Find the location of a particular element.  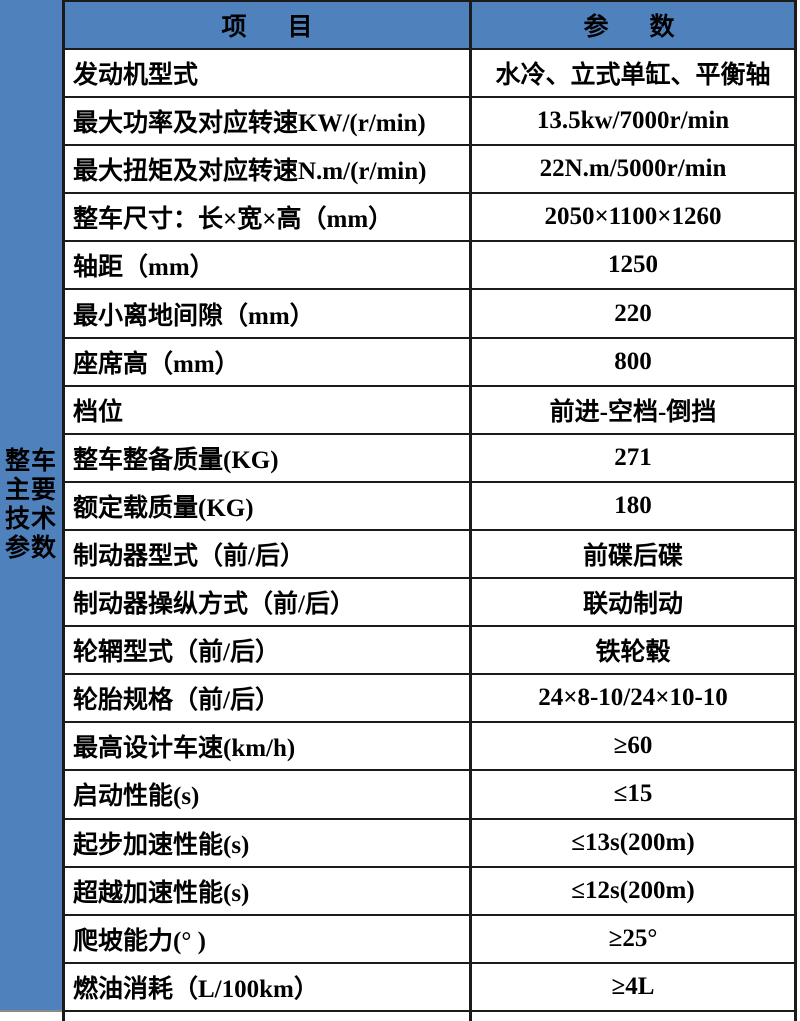

table-header-row: 项 目 参 数 is located at coordinates (429, 26).